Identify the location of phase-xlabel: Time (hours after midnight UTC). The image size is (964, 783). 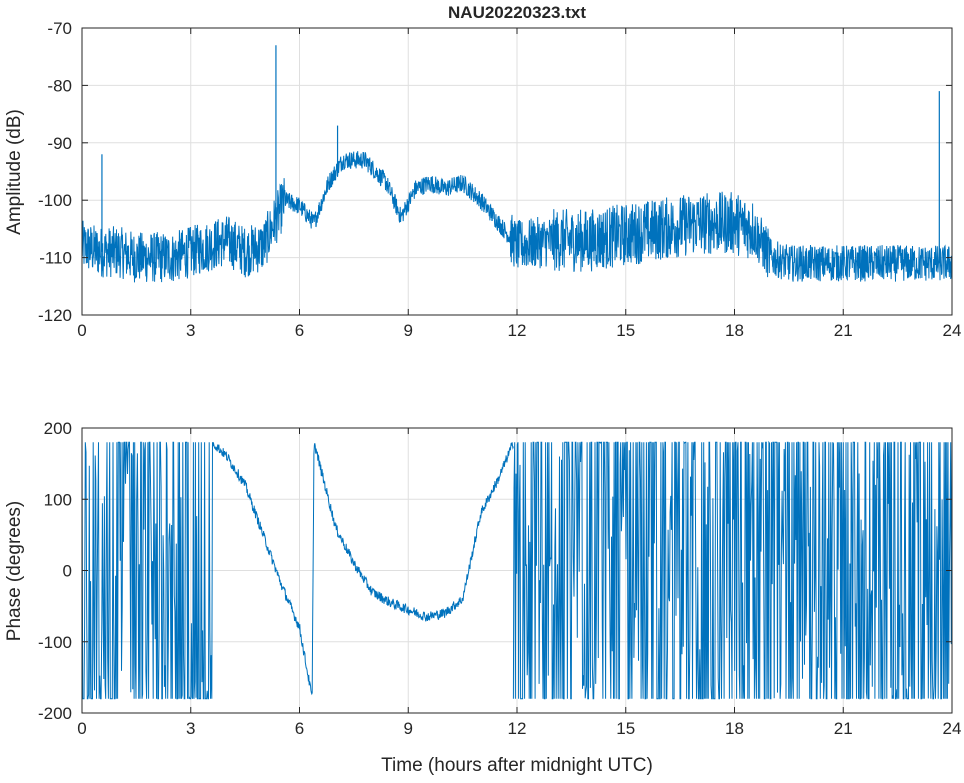
(517, 765).